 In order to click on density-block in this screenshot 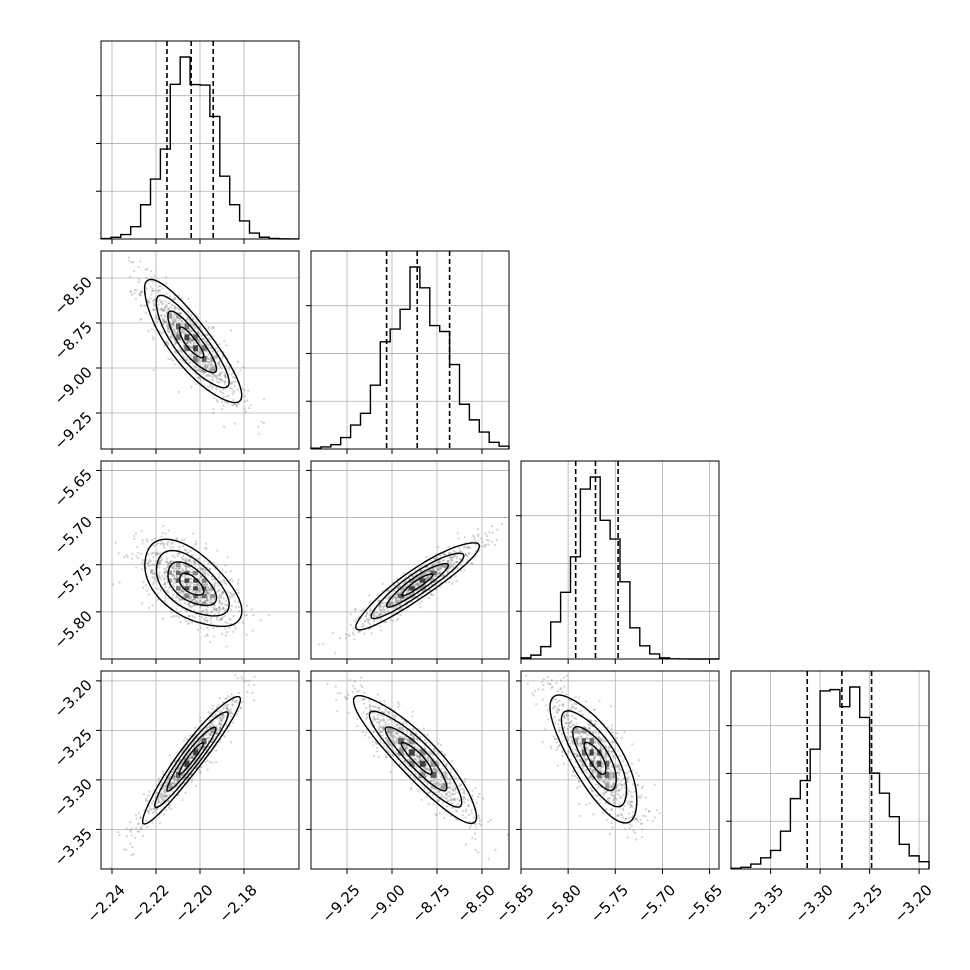, I will do `click(178, 580)`.